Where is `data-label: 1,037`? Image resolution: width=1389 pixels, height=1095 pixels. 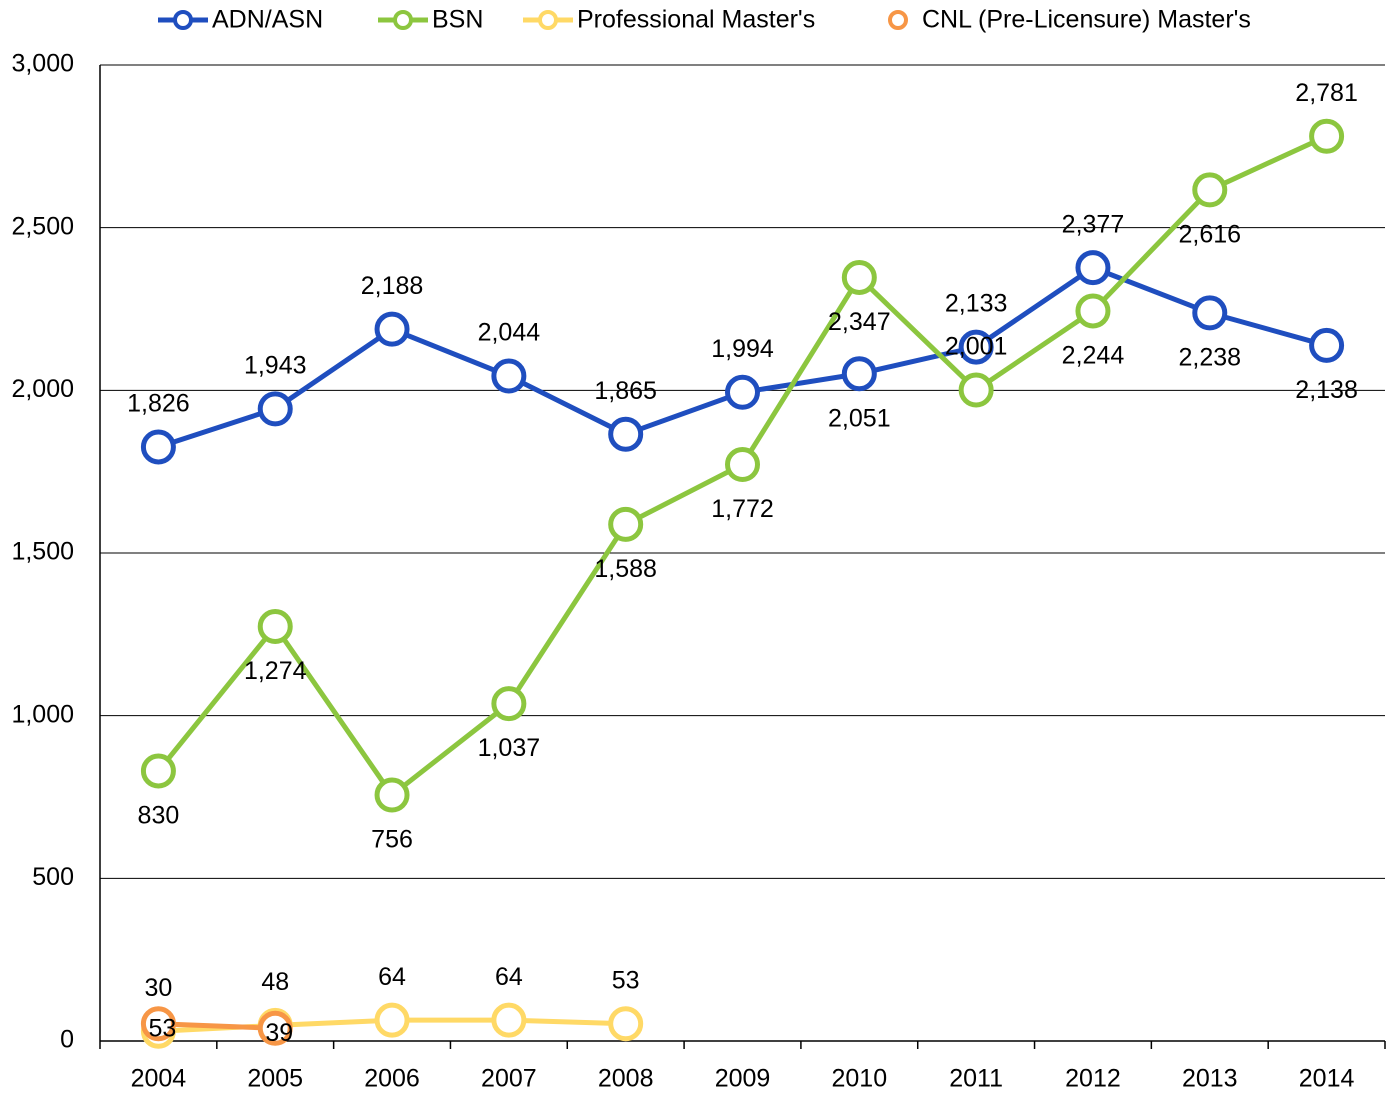
data-label: 1,037 is located at coordinates (509, 748).